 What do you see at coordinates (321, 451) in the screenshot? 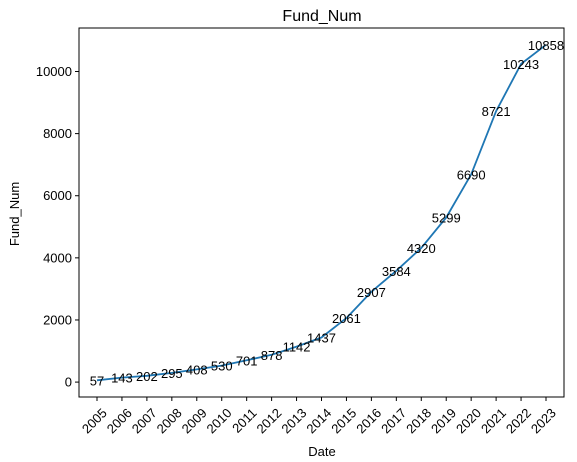
I see `x-axis-label: Date` at bounding box center [321, 451].